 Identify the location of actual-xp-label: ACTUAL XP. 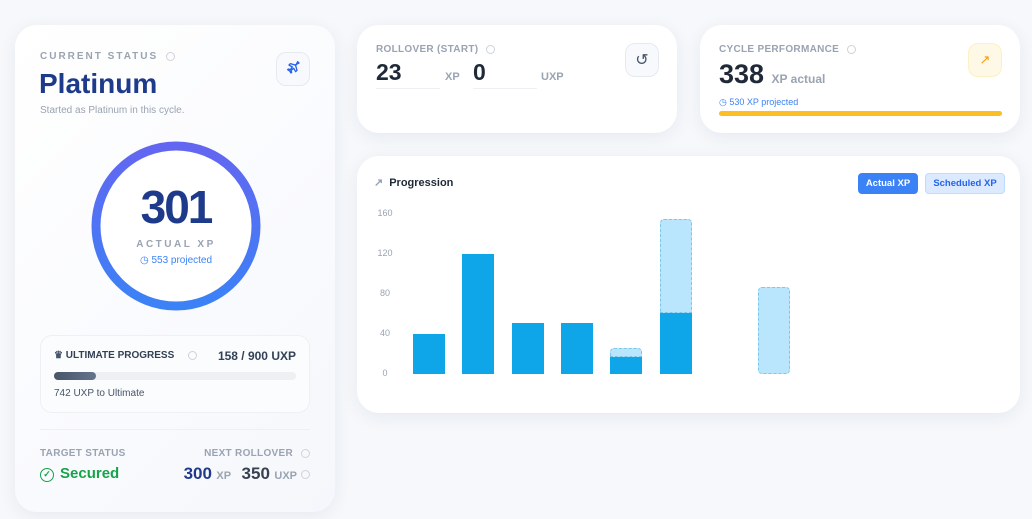
(176, 244).